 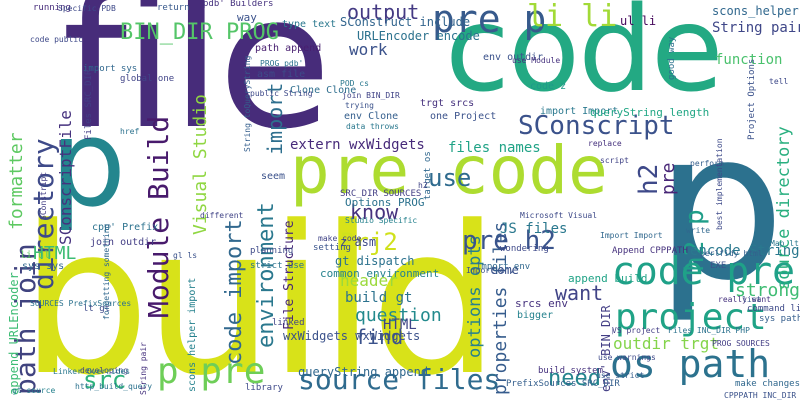 I want to click on cloud-word: use Module, so click(x=536, y=60).